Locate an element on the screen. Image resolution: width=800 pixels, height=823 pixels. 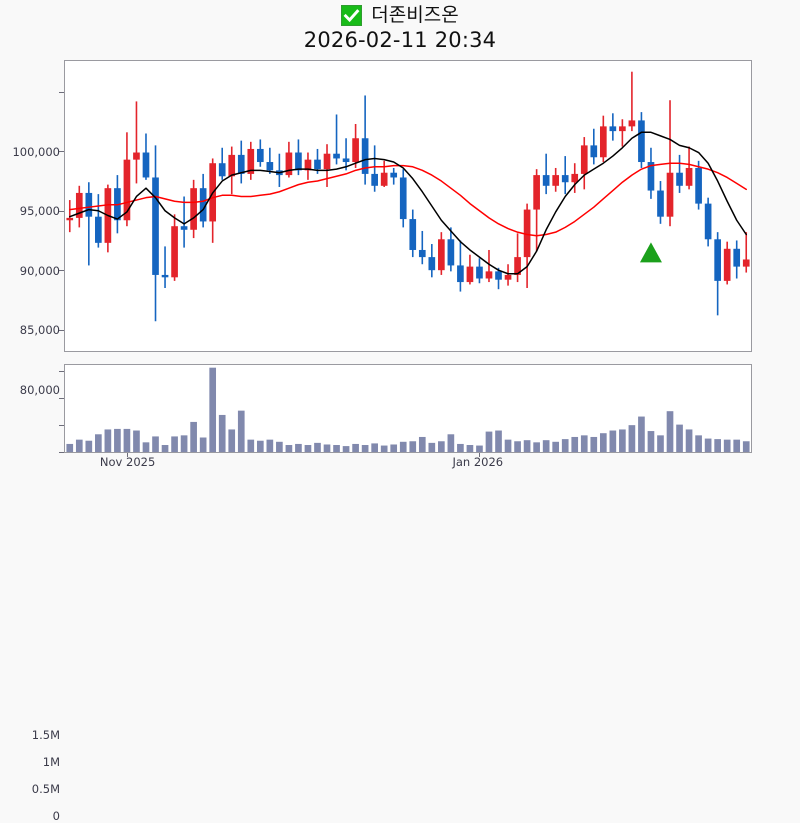
volume-bar-plot is located at coordinates (408, 408).